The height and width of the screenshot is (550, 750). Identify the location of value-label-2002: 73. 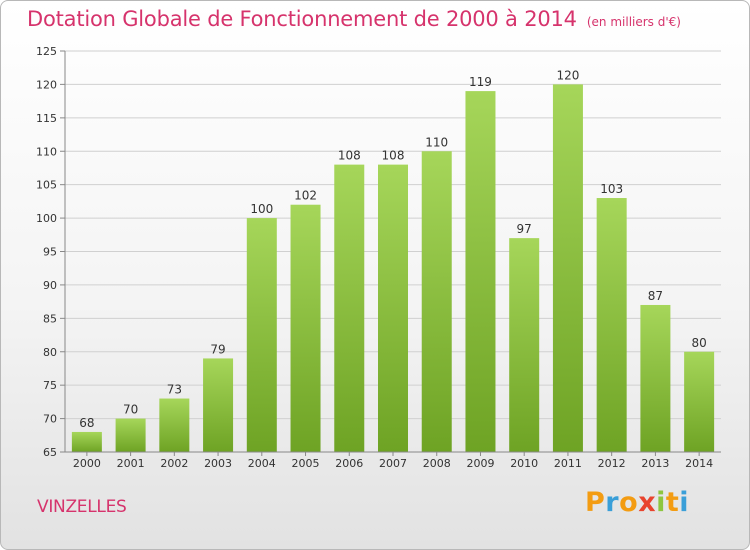
(174, 390).